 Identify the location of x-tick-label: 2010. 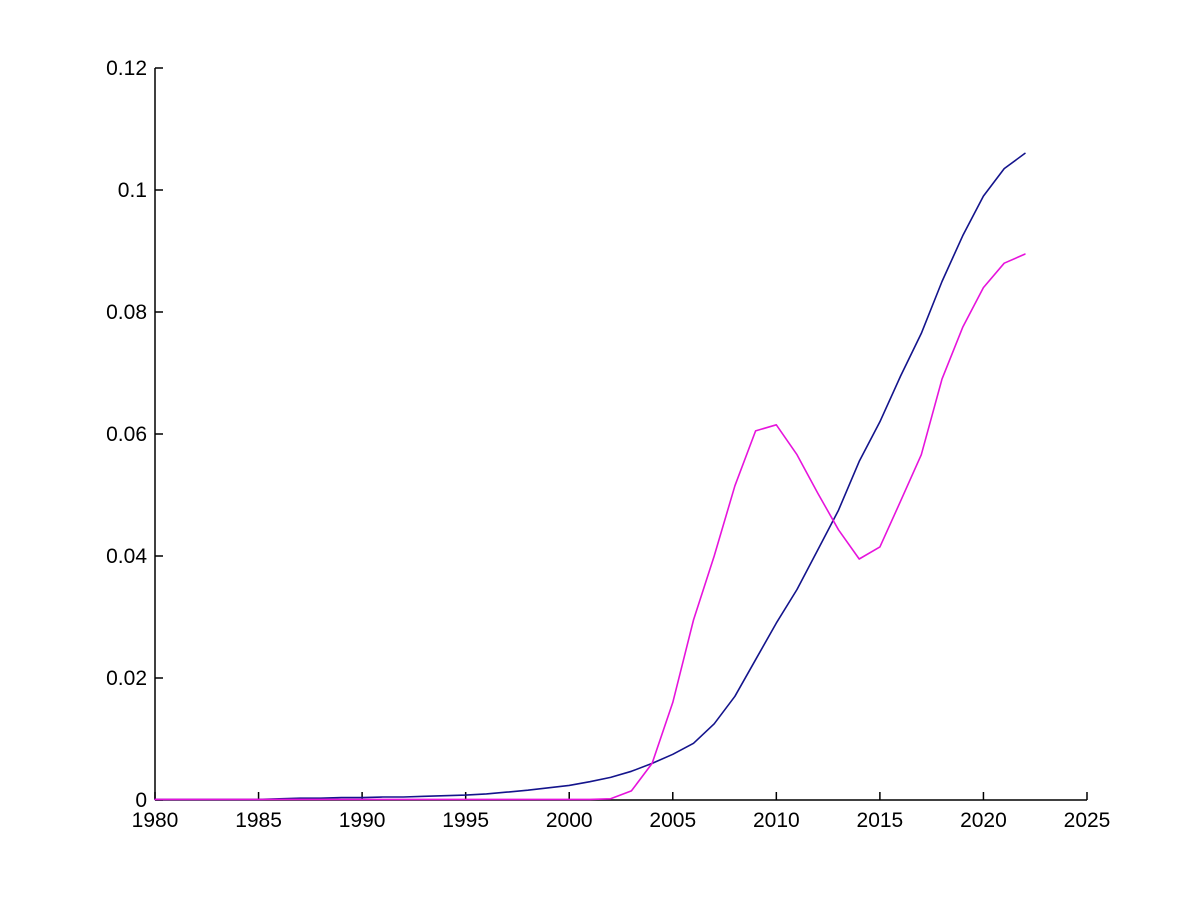
(776, 820).